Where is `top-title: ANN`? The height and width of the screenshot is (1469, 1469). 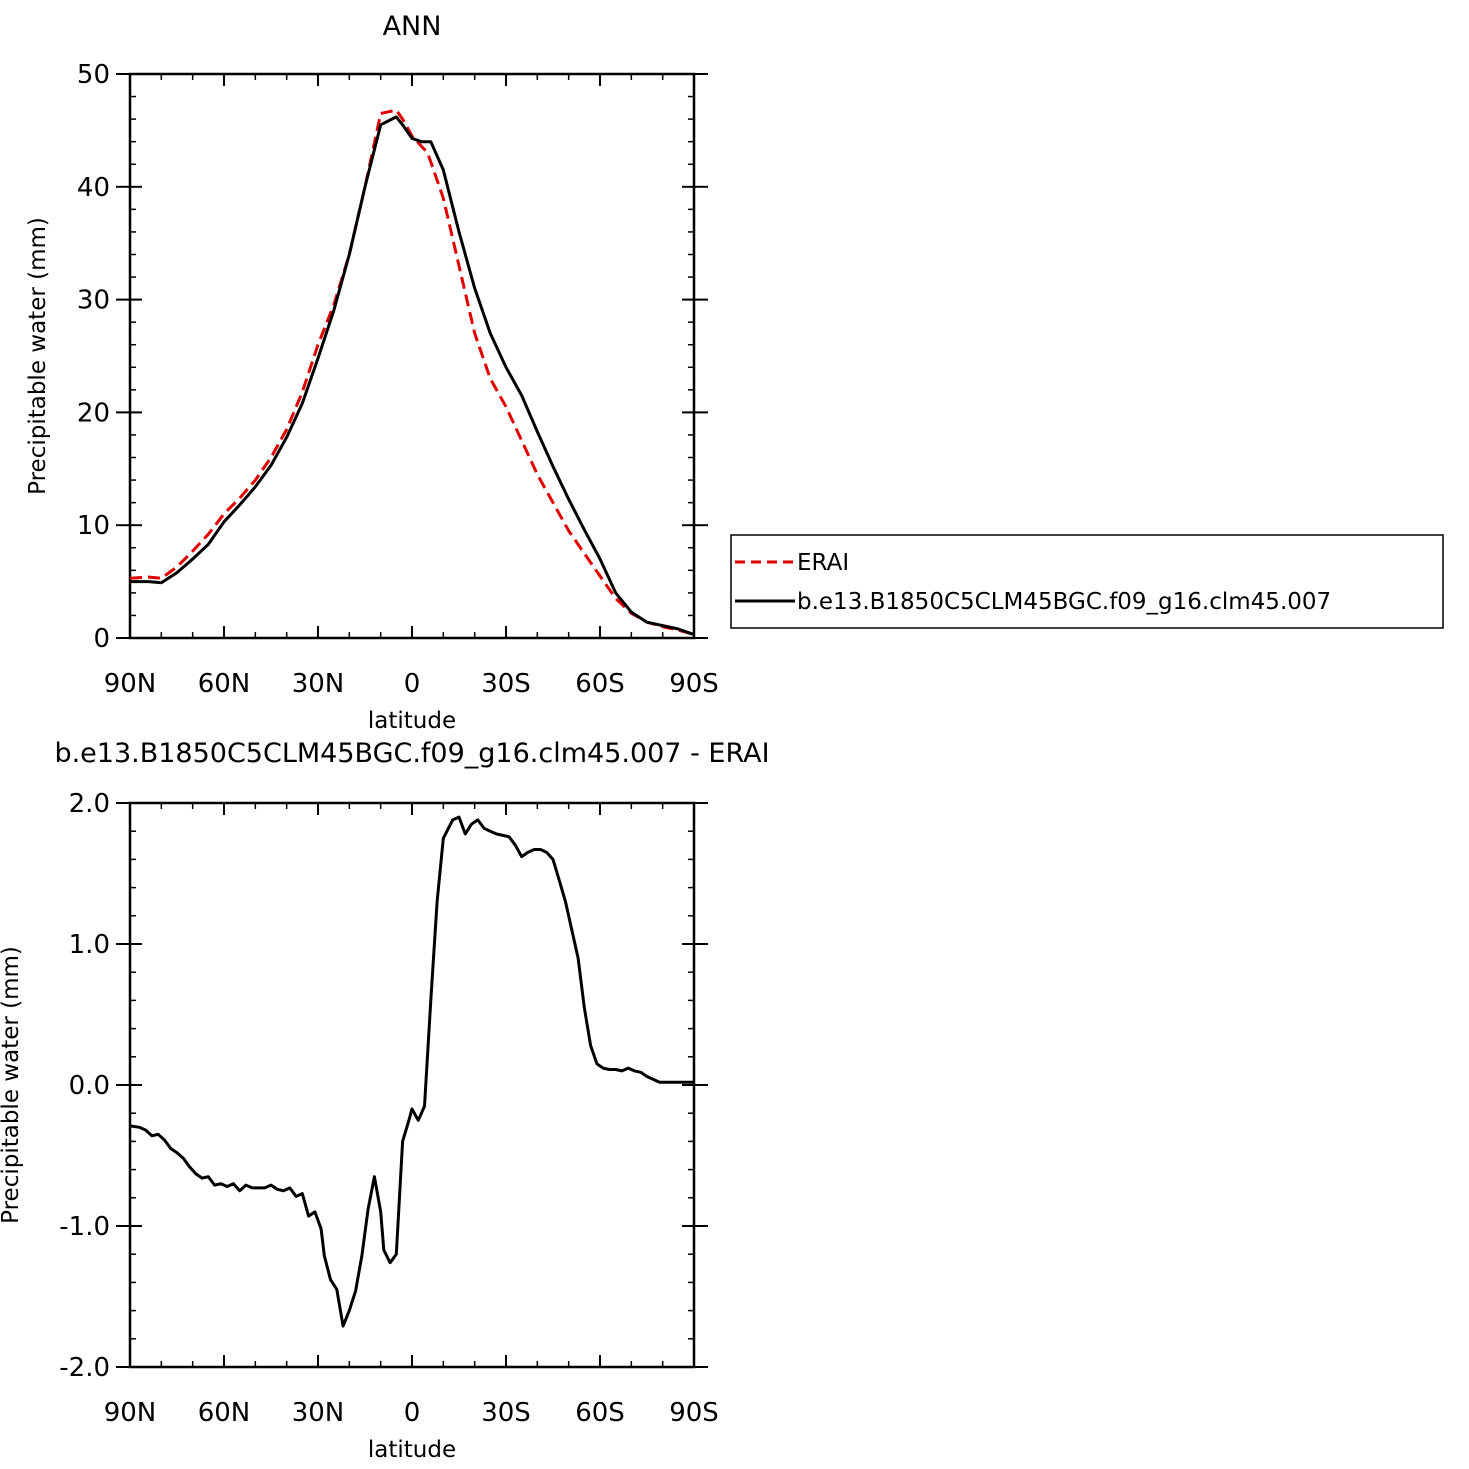 top-title: ANN is located at coordinates (412, 26).